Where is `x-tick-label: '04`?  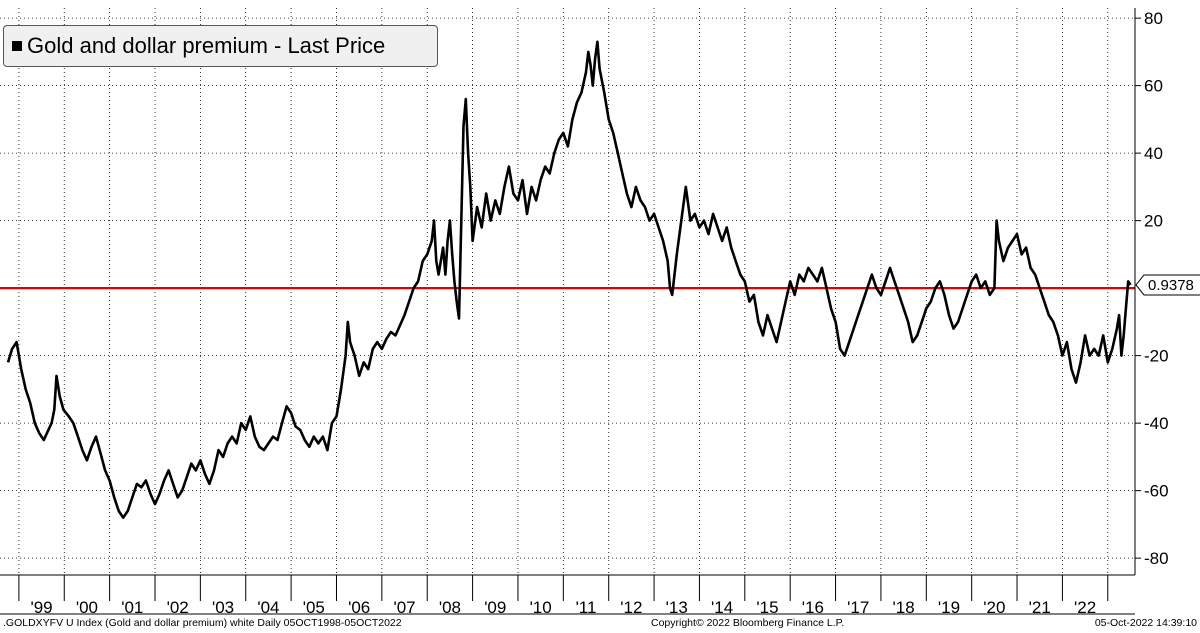 x-tick-label: '04 is located at coordinates (268, 607).